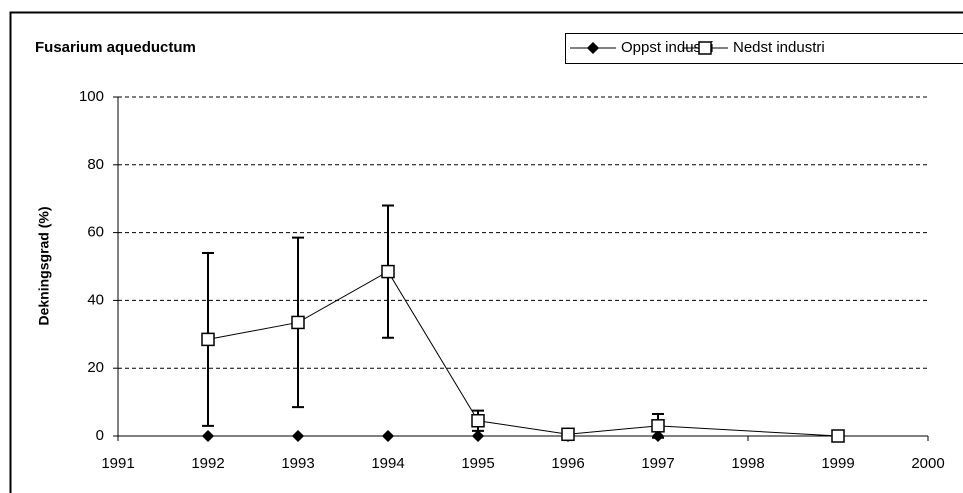 Image resolution: width=963 pixels, height=493 pixels. What do you see at coordinates (117, 463) in the screenshot?
I see `x-tick-label: 1991` at bounding box center [117, 463].